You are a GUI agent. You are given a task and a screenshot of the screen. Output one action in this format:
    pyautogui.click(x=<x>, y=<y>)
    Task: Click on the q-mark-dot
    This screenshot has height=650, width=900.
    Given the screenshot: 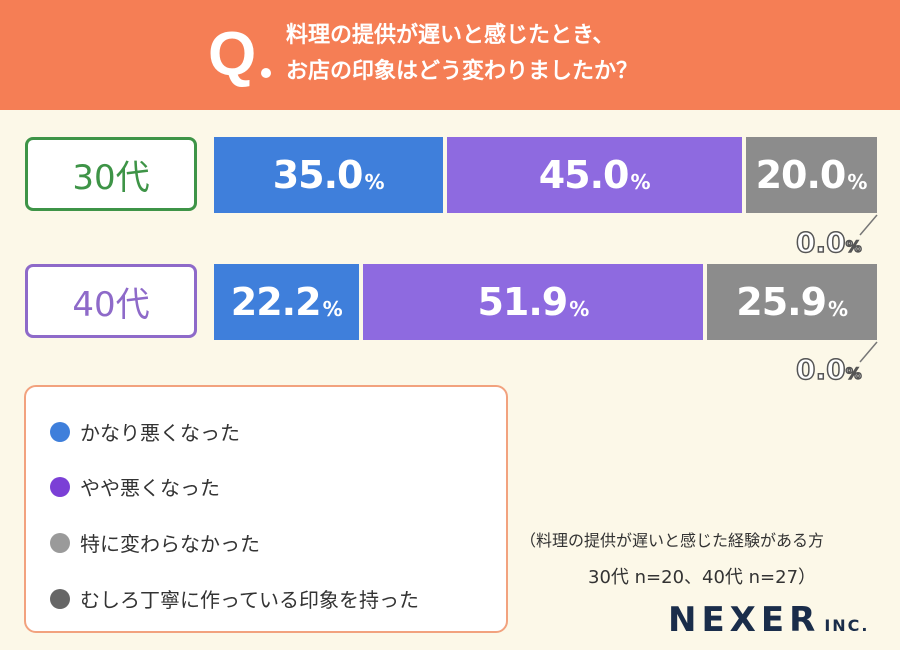 What is the action you would take?
    pyautogui.click(x=266, y=73)
    